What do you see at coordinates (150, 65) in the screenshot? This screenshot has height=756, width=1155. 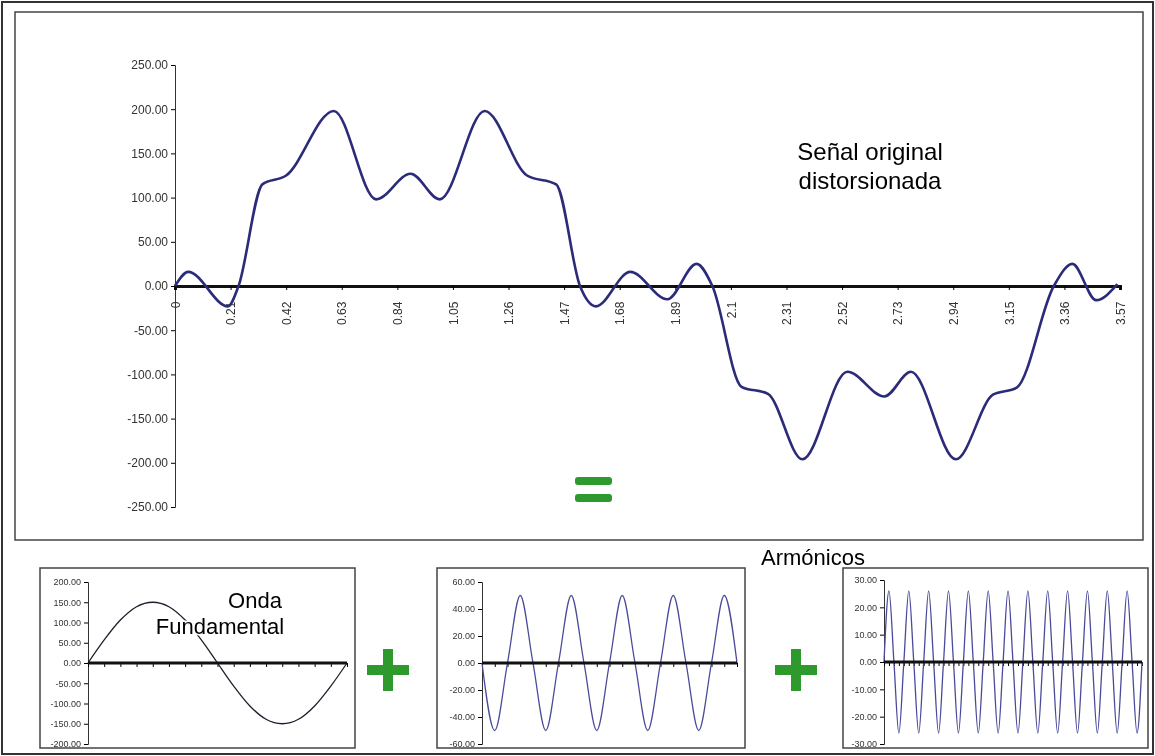 I see `y-tick-label: 250.00` at bounding box center [150, 65].